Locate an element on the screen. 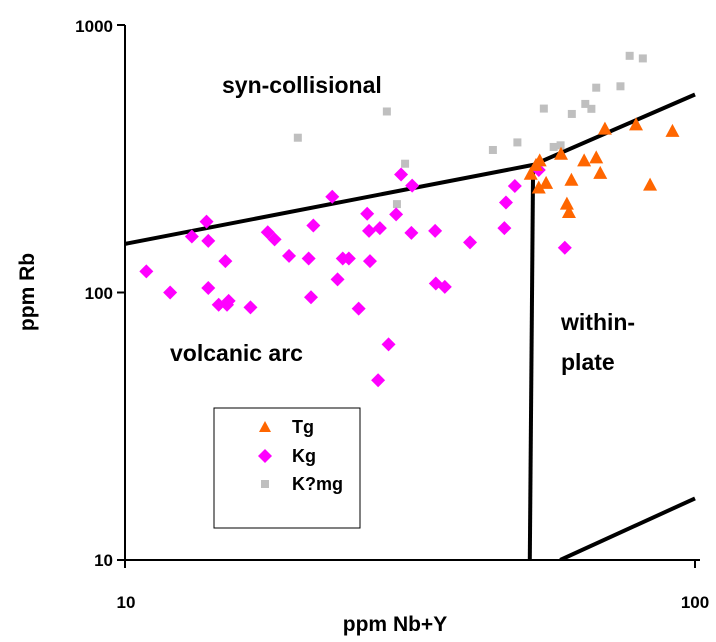 The height and width of the screenshot is (642, 716). y-tick-label-1000: 1000 is located at coordinates (94, 26).